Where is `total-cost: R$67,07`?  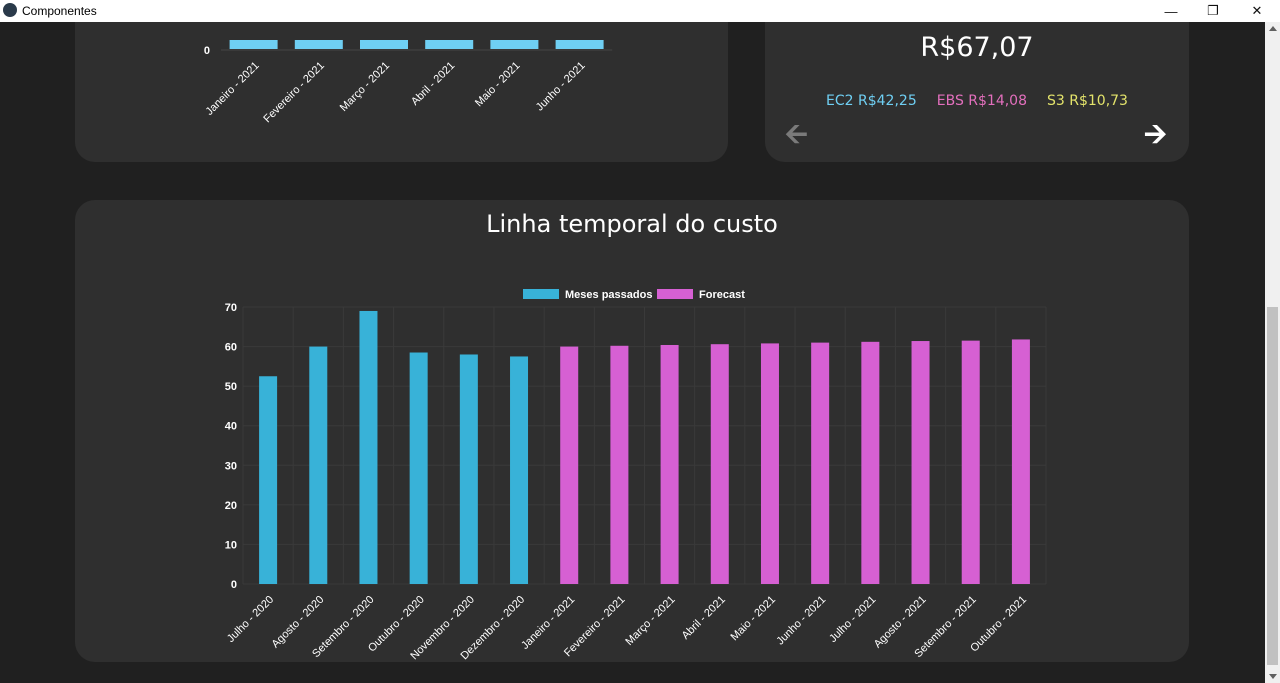
total-cost: R$67,07 is located at coordinates (977, 47).